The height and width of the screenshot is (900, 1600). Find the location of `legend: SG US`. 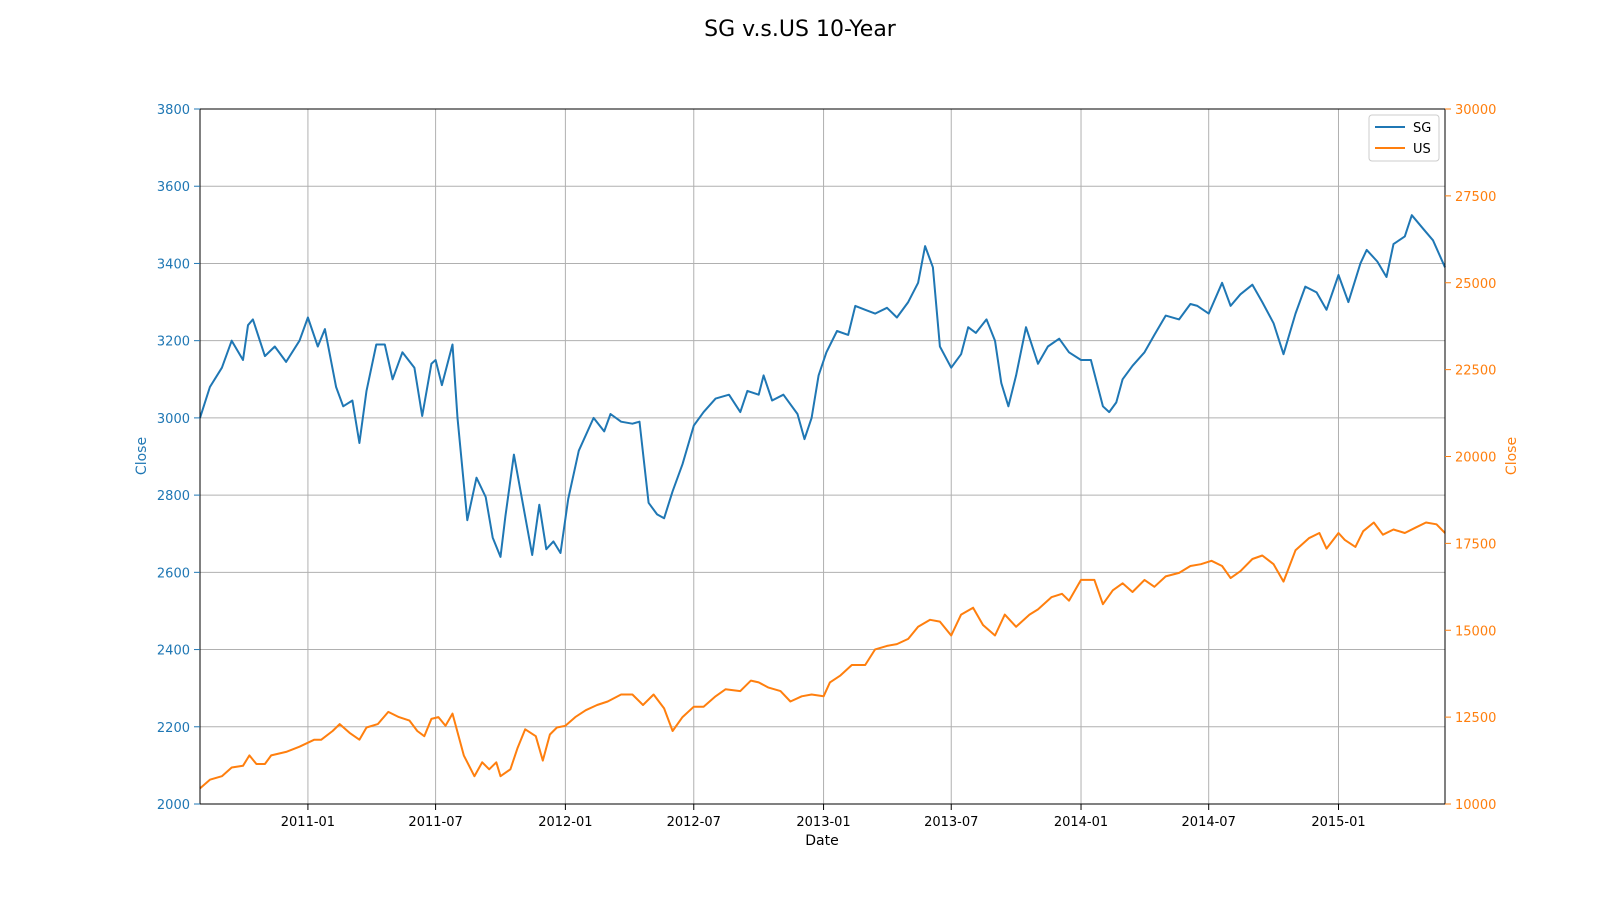

legend: SG US is located at coordinates (1404, 138).